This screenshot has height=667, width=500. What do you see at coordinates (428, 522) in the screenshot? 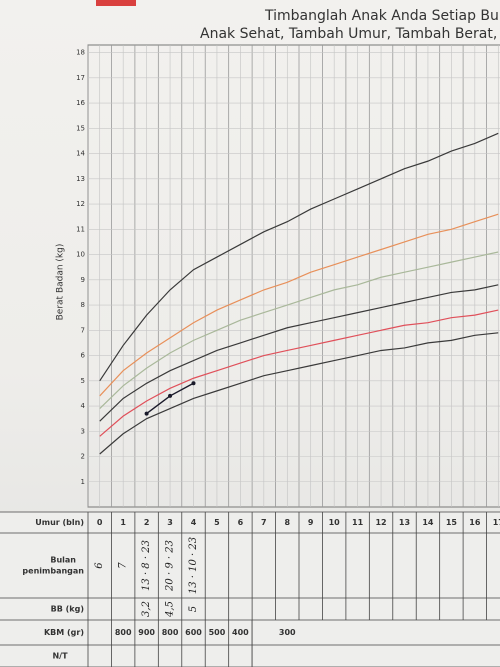
I see `x-tick-label: 14` at bounding box center [428, 522].